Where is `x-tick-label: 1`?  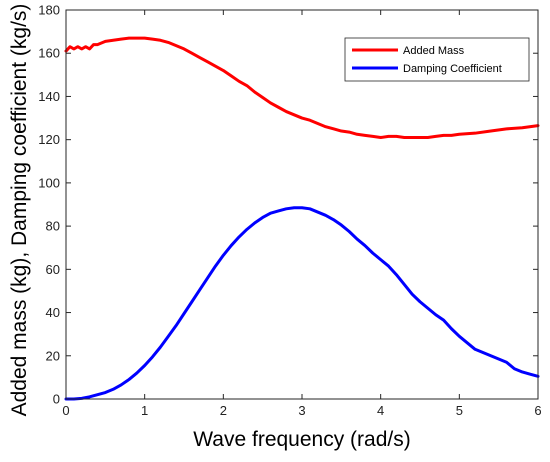 x-tick-label: 1 is located at coordinates (144, 410).